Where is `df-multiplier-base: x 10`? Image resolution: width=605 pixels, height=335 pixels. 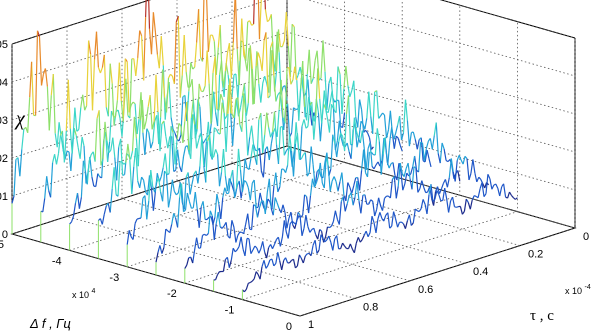
df-multiplier-base: x 10 is located at coordinates (80, 295).